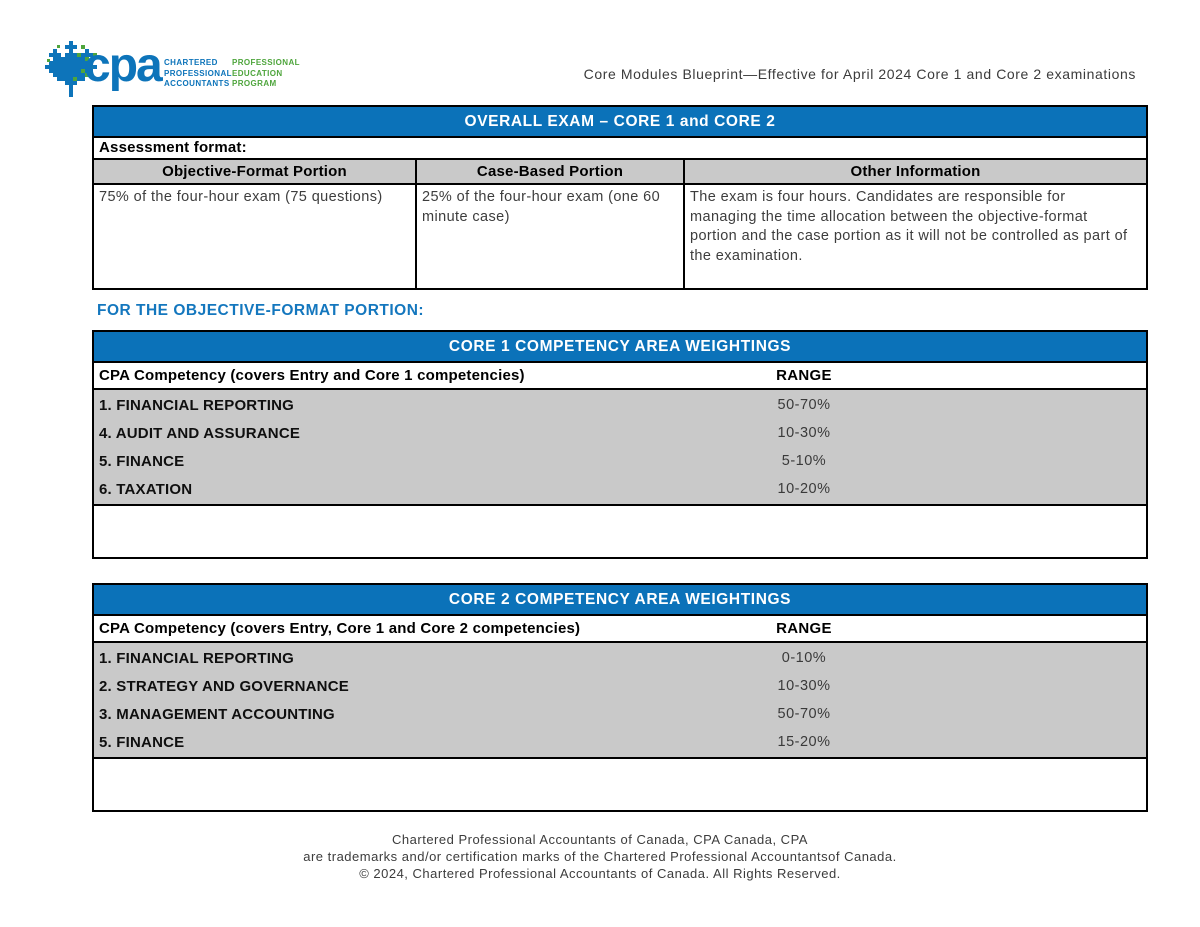  I want to click on core2-range-header: RANGE, so click(804, 628).